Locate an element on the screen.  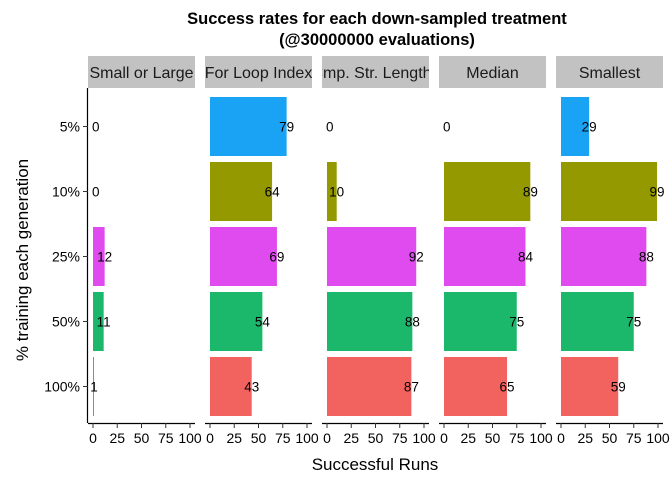
facet-strip-label: Small or Large is located at coordinates (141, 73).